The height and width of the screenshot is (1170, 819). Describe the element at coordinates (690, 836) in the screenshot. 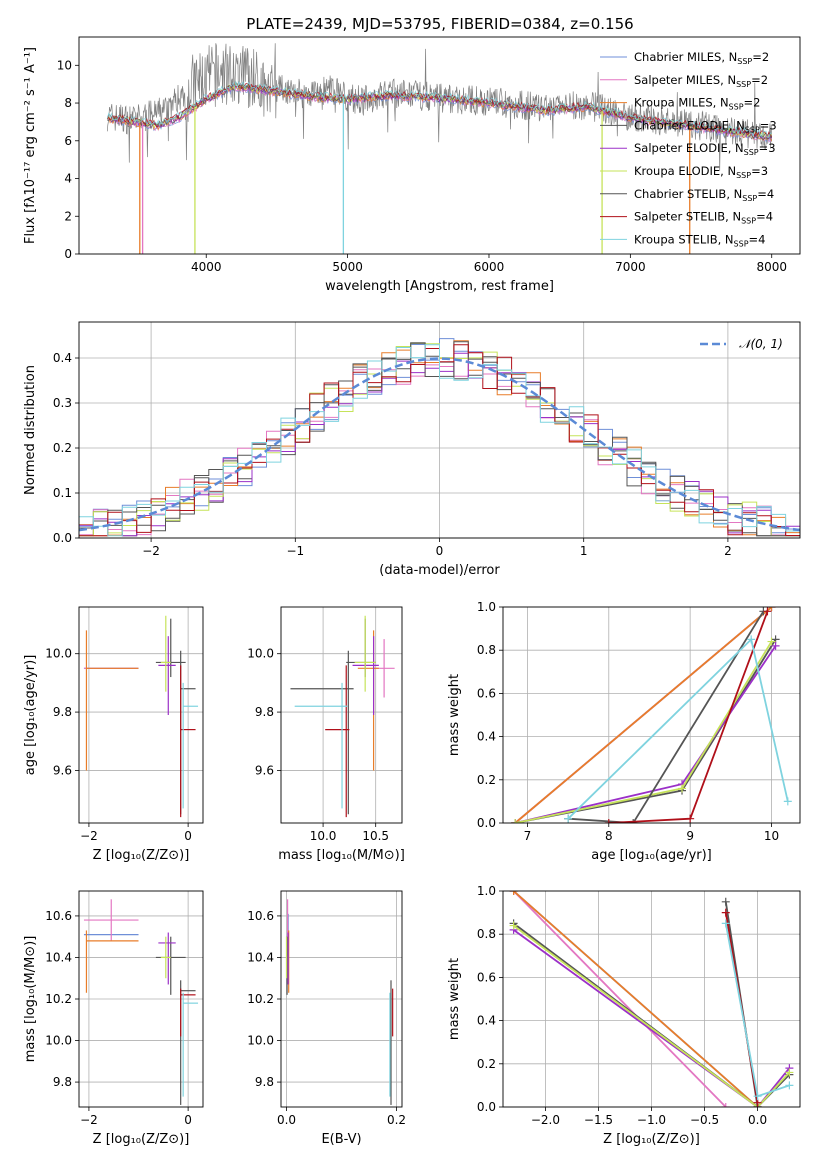

I see `x-tick-label: 9` at that location.